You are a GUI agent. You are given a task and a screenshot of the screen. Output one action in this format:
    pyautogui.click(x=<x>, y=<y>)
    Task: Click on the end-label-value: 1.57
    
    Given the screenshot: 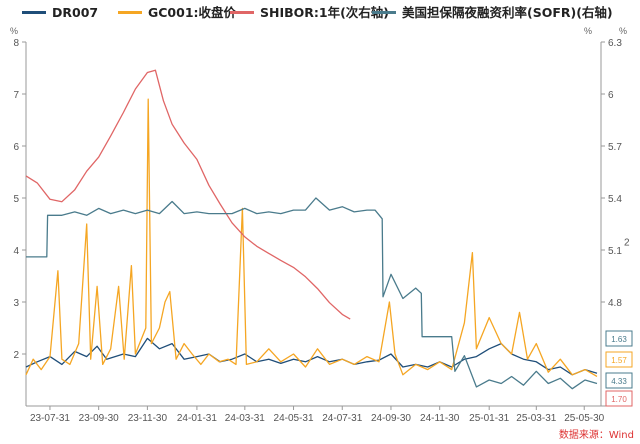 What is the action you would take?
    pyautogui.click(x=619, y=360)
    